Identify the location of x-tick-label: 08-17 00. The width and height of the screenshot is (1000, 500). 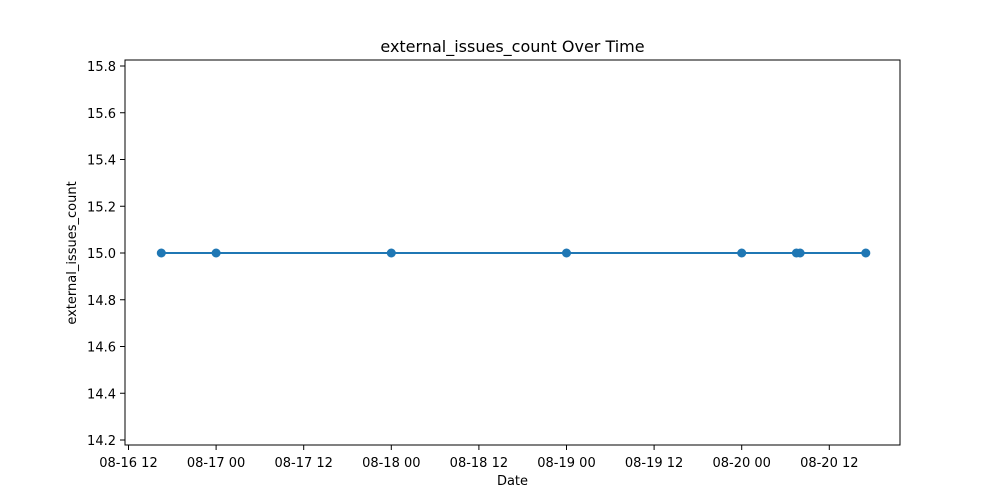
(216, 463).